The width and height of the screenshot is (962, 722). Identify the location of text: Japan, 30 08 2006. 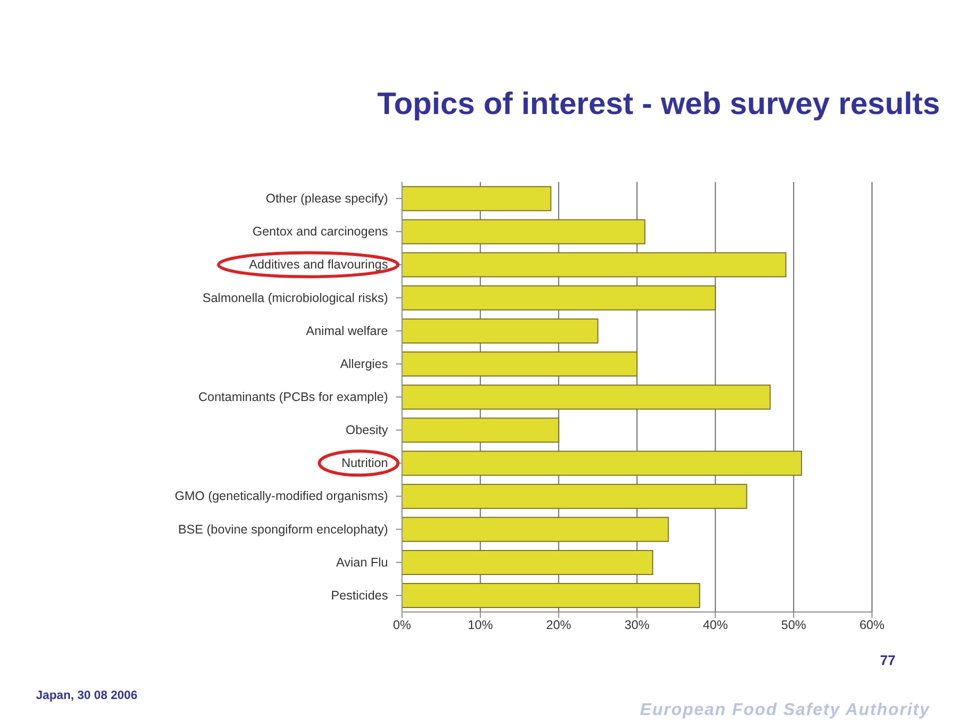
(87, 695).